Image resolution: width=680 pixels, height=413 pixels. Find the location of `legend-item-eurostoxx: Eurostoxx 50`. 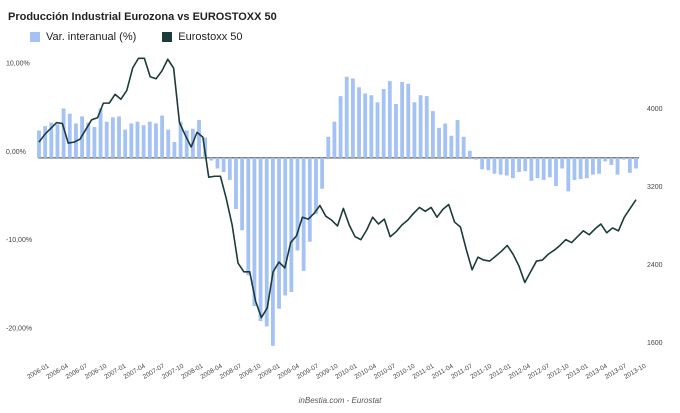

legend-item-eurostoxx: Eurostoxx 50 is located at coordinates (202, 37).